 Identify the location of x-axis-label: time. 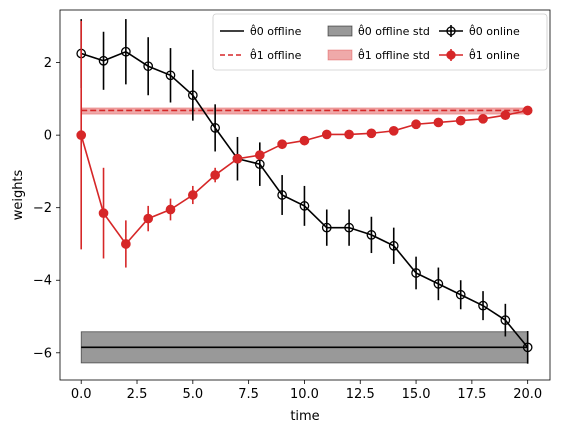
(304, 416).